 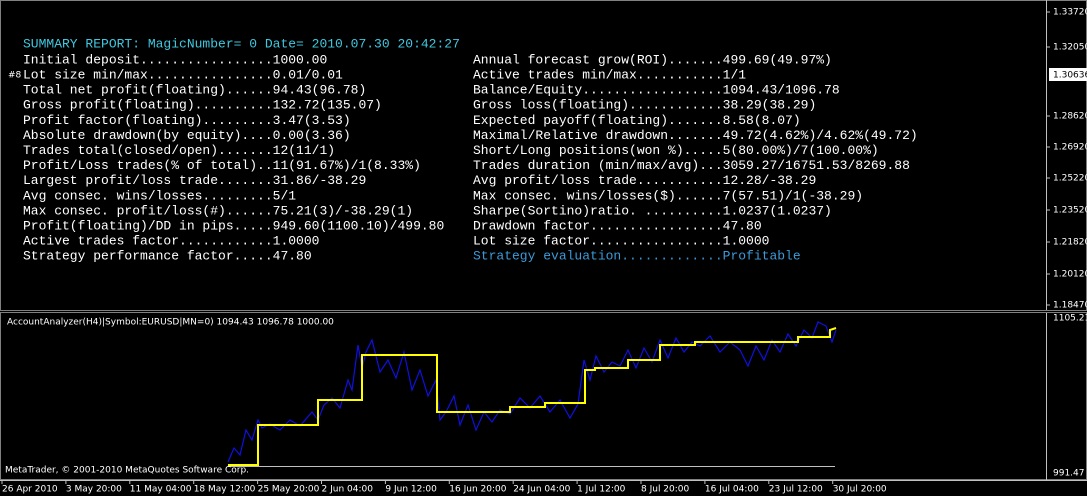 What do you see at coordinates (94, 490) in the screenshot?
I see `time-label: 3 May 20:00` at bounding box center [94, 490].